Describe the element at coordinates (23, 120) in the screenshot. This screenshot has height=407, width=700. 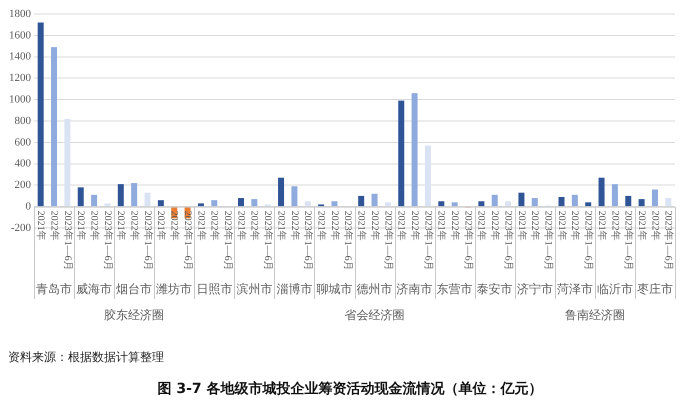
I see `y-tick-label: 800` at that location.